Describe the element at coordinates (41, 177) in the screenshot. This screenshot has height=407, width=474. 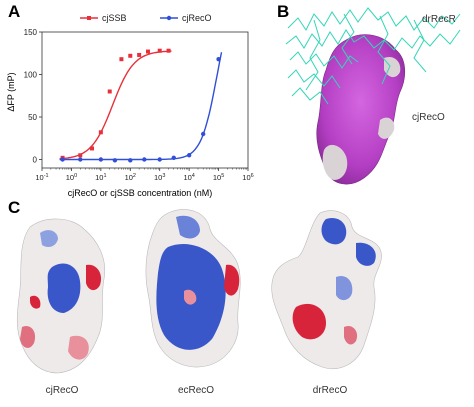
I see `x-tick-label: 10⁻¹` at that location.